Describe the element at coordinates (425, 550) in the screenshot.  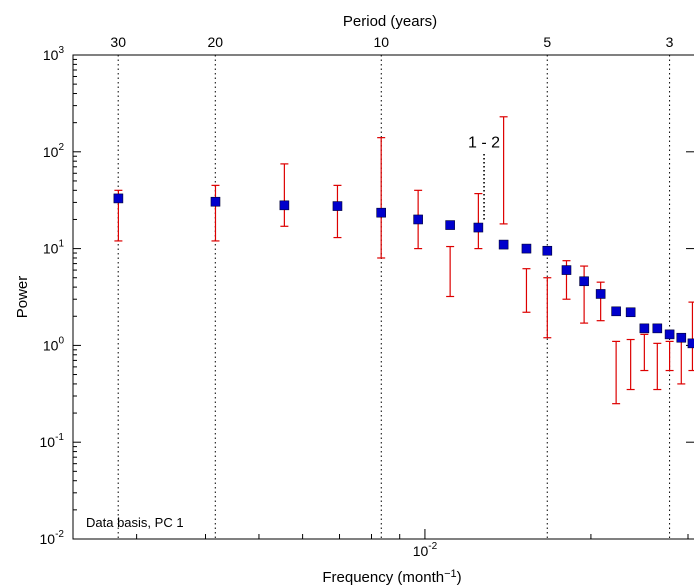
I see `x-tick-label: 10-2` at that location.